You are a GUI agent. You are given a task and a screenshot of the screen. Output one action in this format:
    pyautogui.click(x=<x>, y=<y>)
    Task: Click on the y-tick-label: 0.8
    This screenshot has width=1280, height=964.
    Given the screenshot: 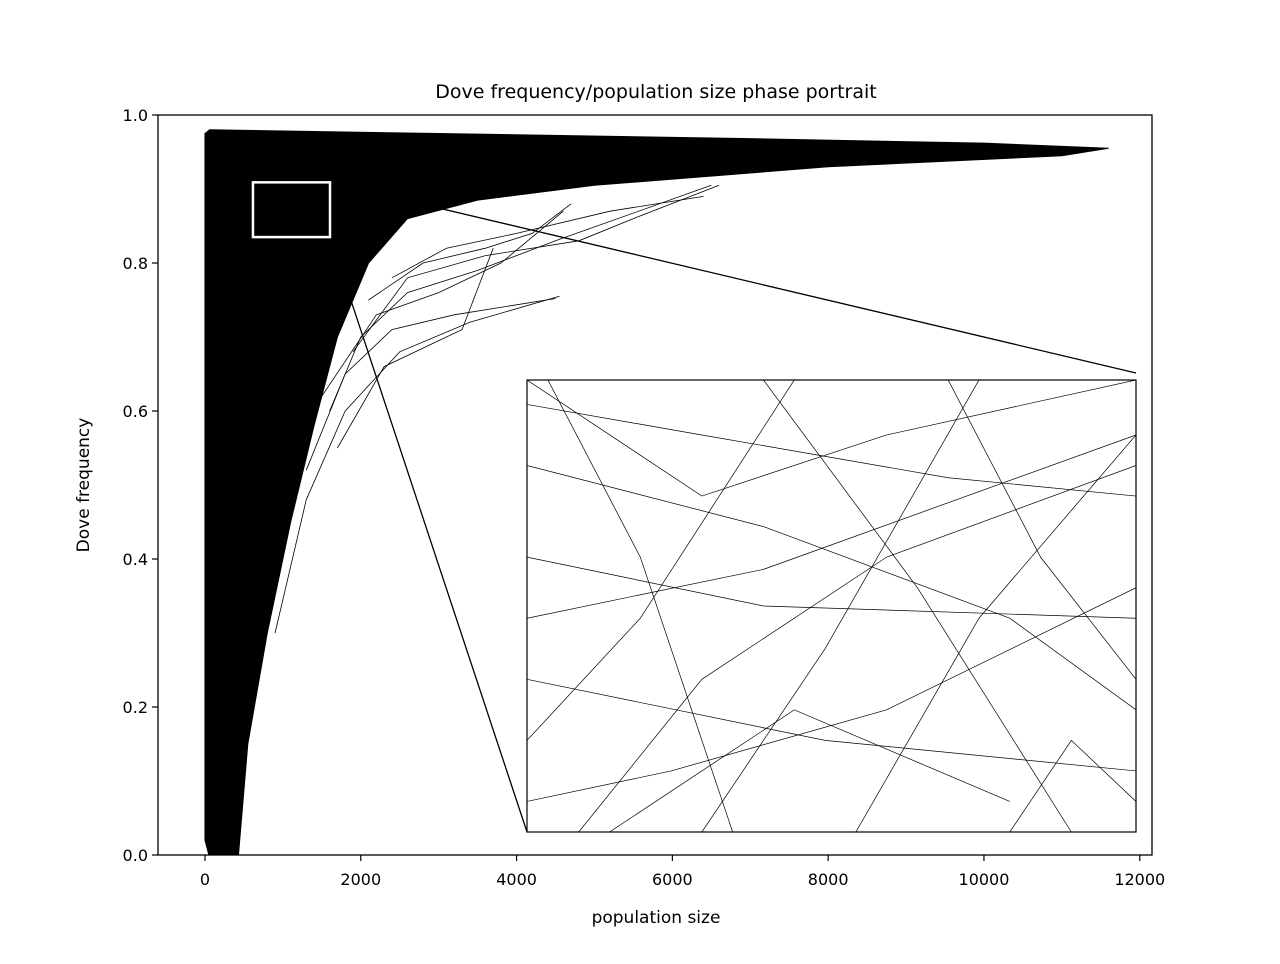 What is the action you would take?
    pyautogui.click(x=135, y=263)
    